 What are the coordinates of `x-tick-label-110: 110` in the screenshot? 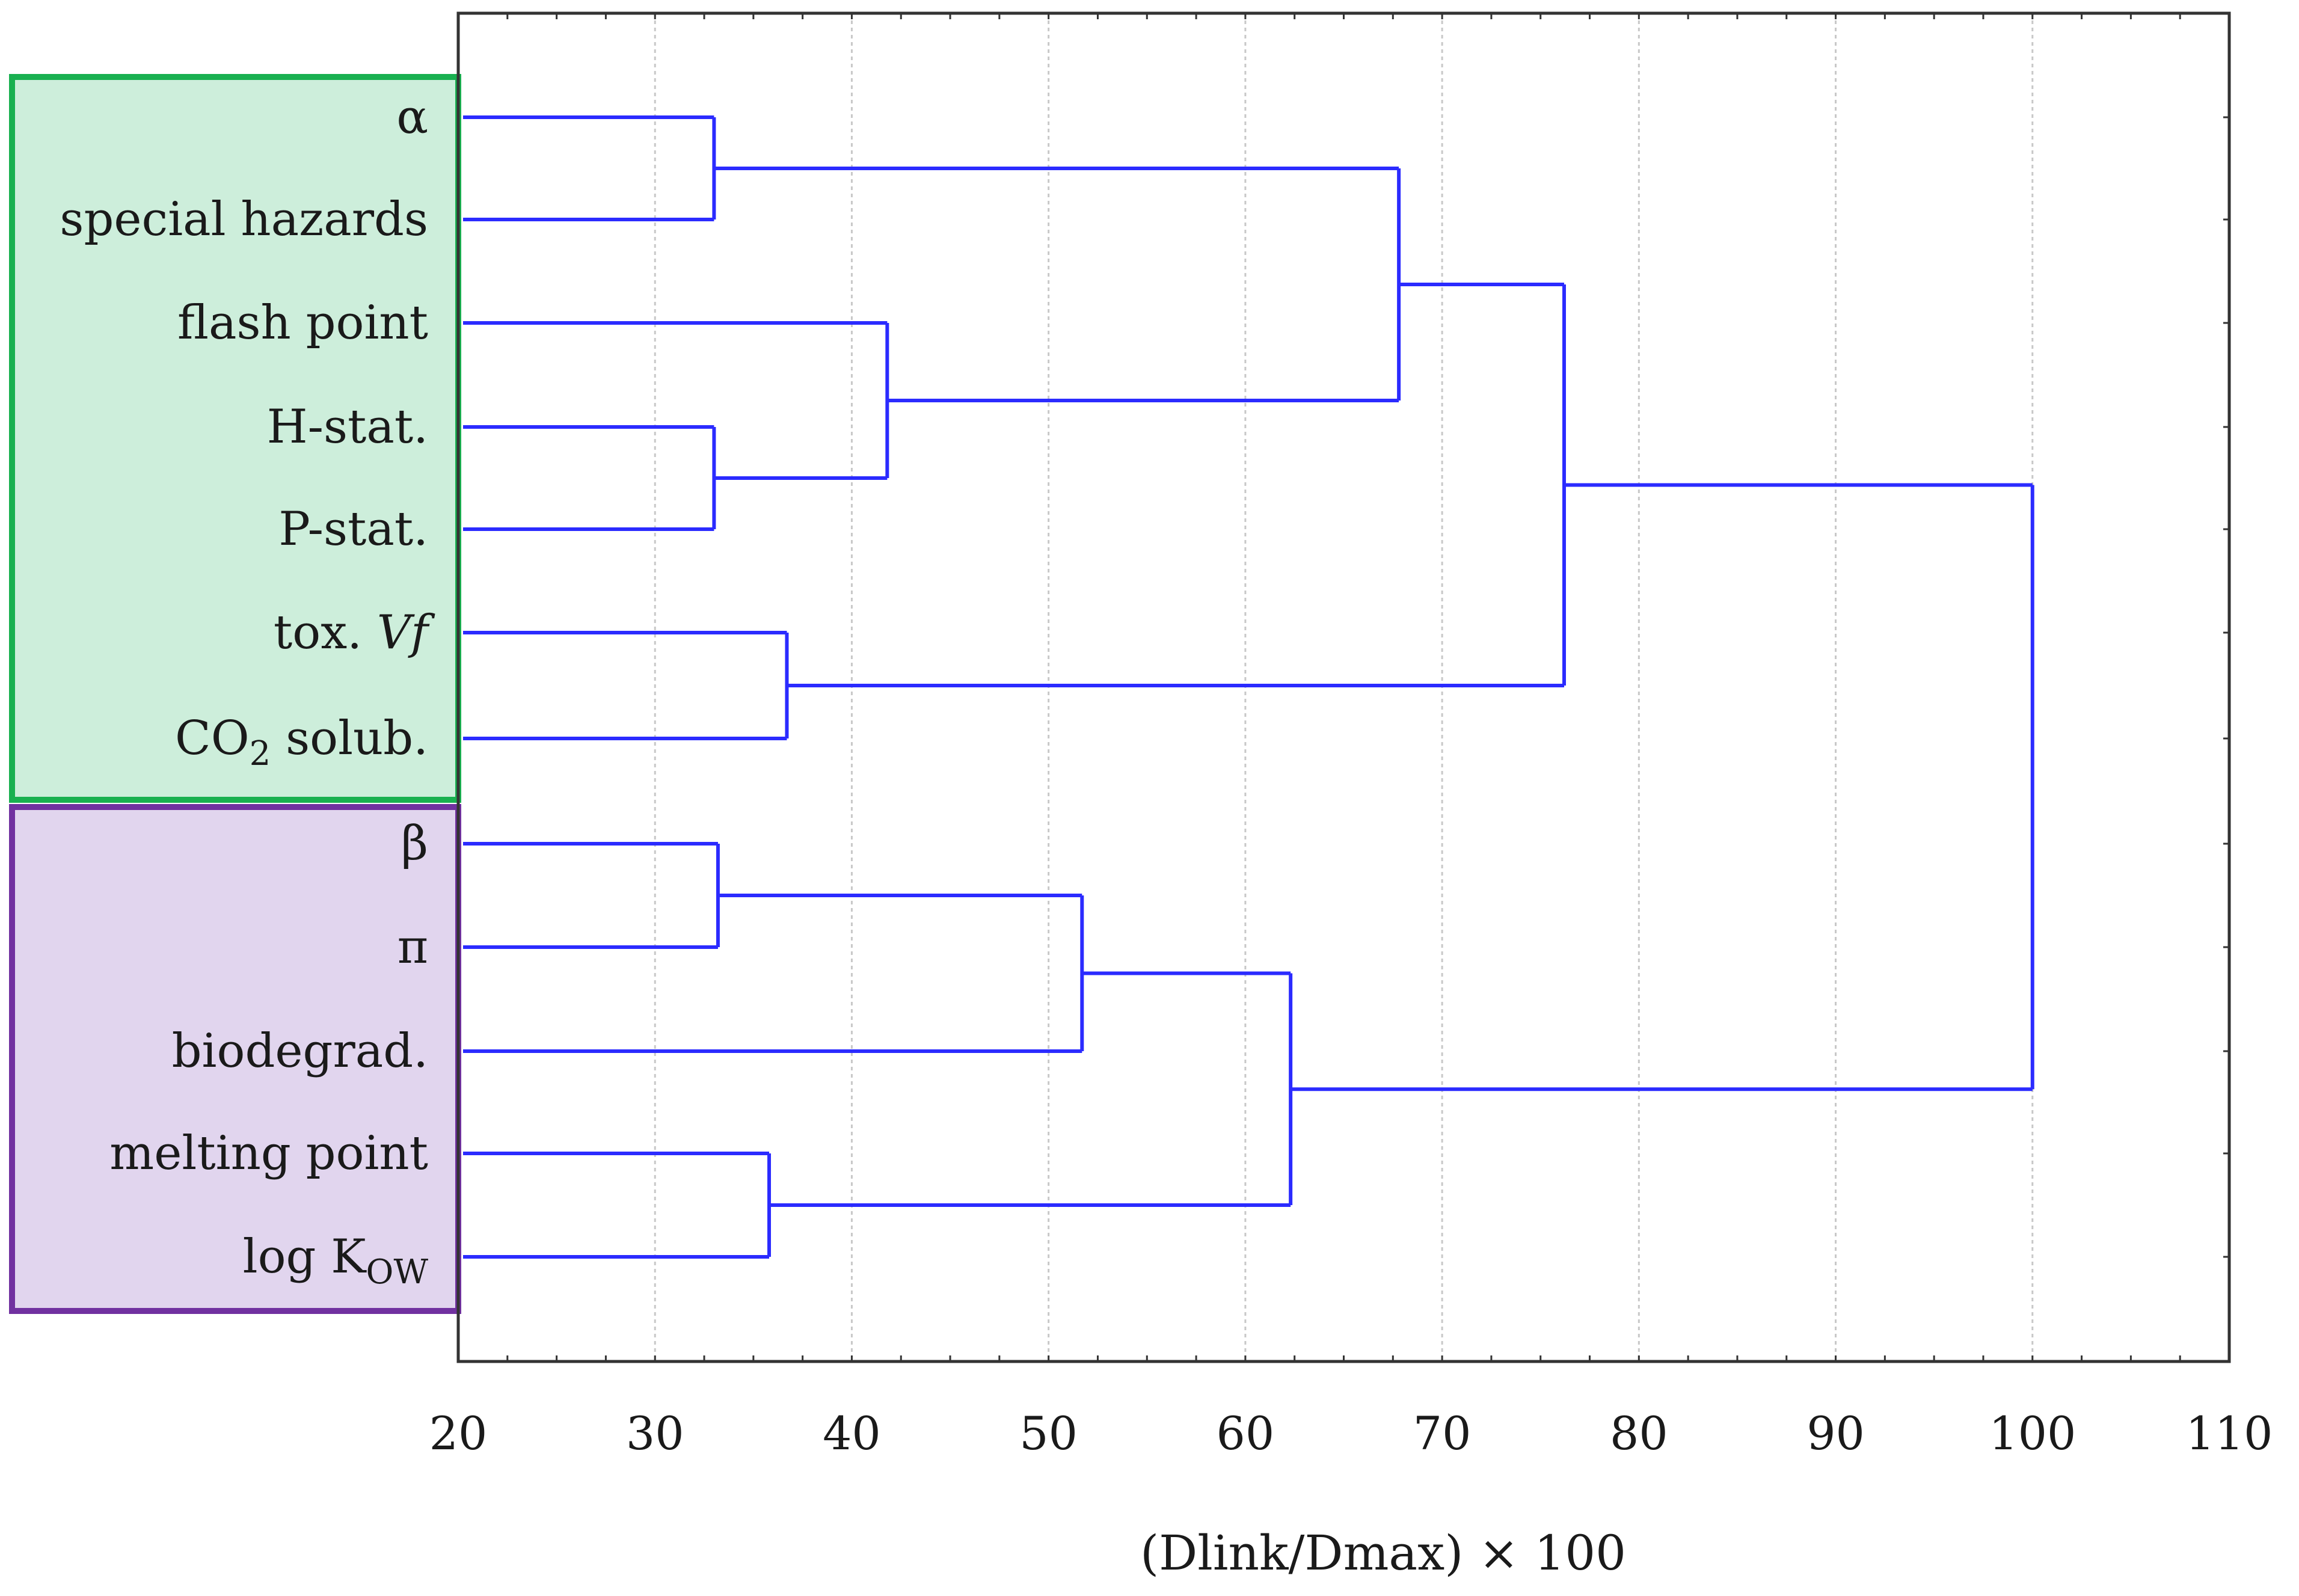 It's located at (2229, 1433).